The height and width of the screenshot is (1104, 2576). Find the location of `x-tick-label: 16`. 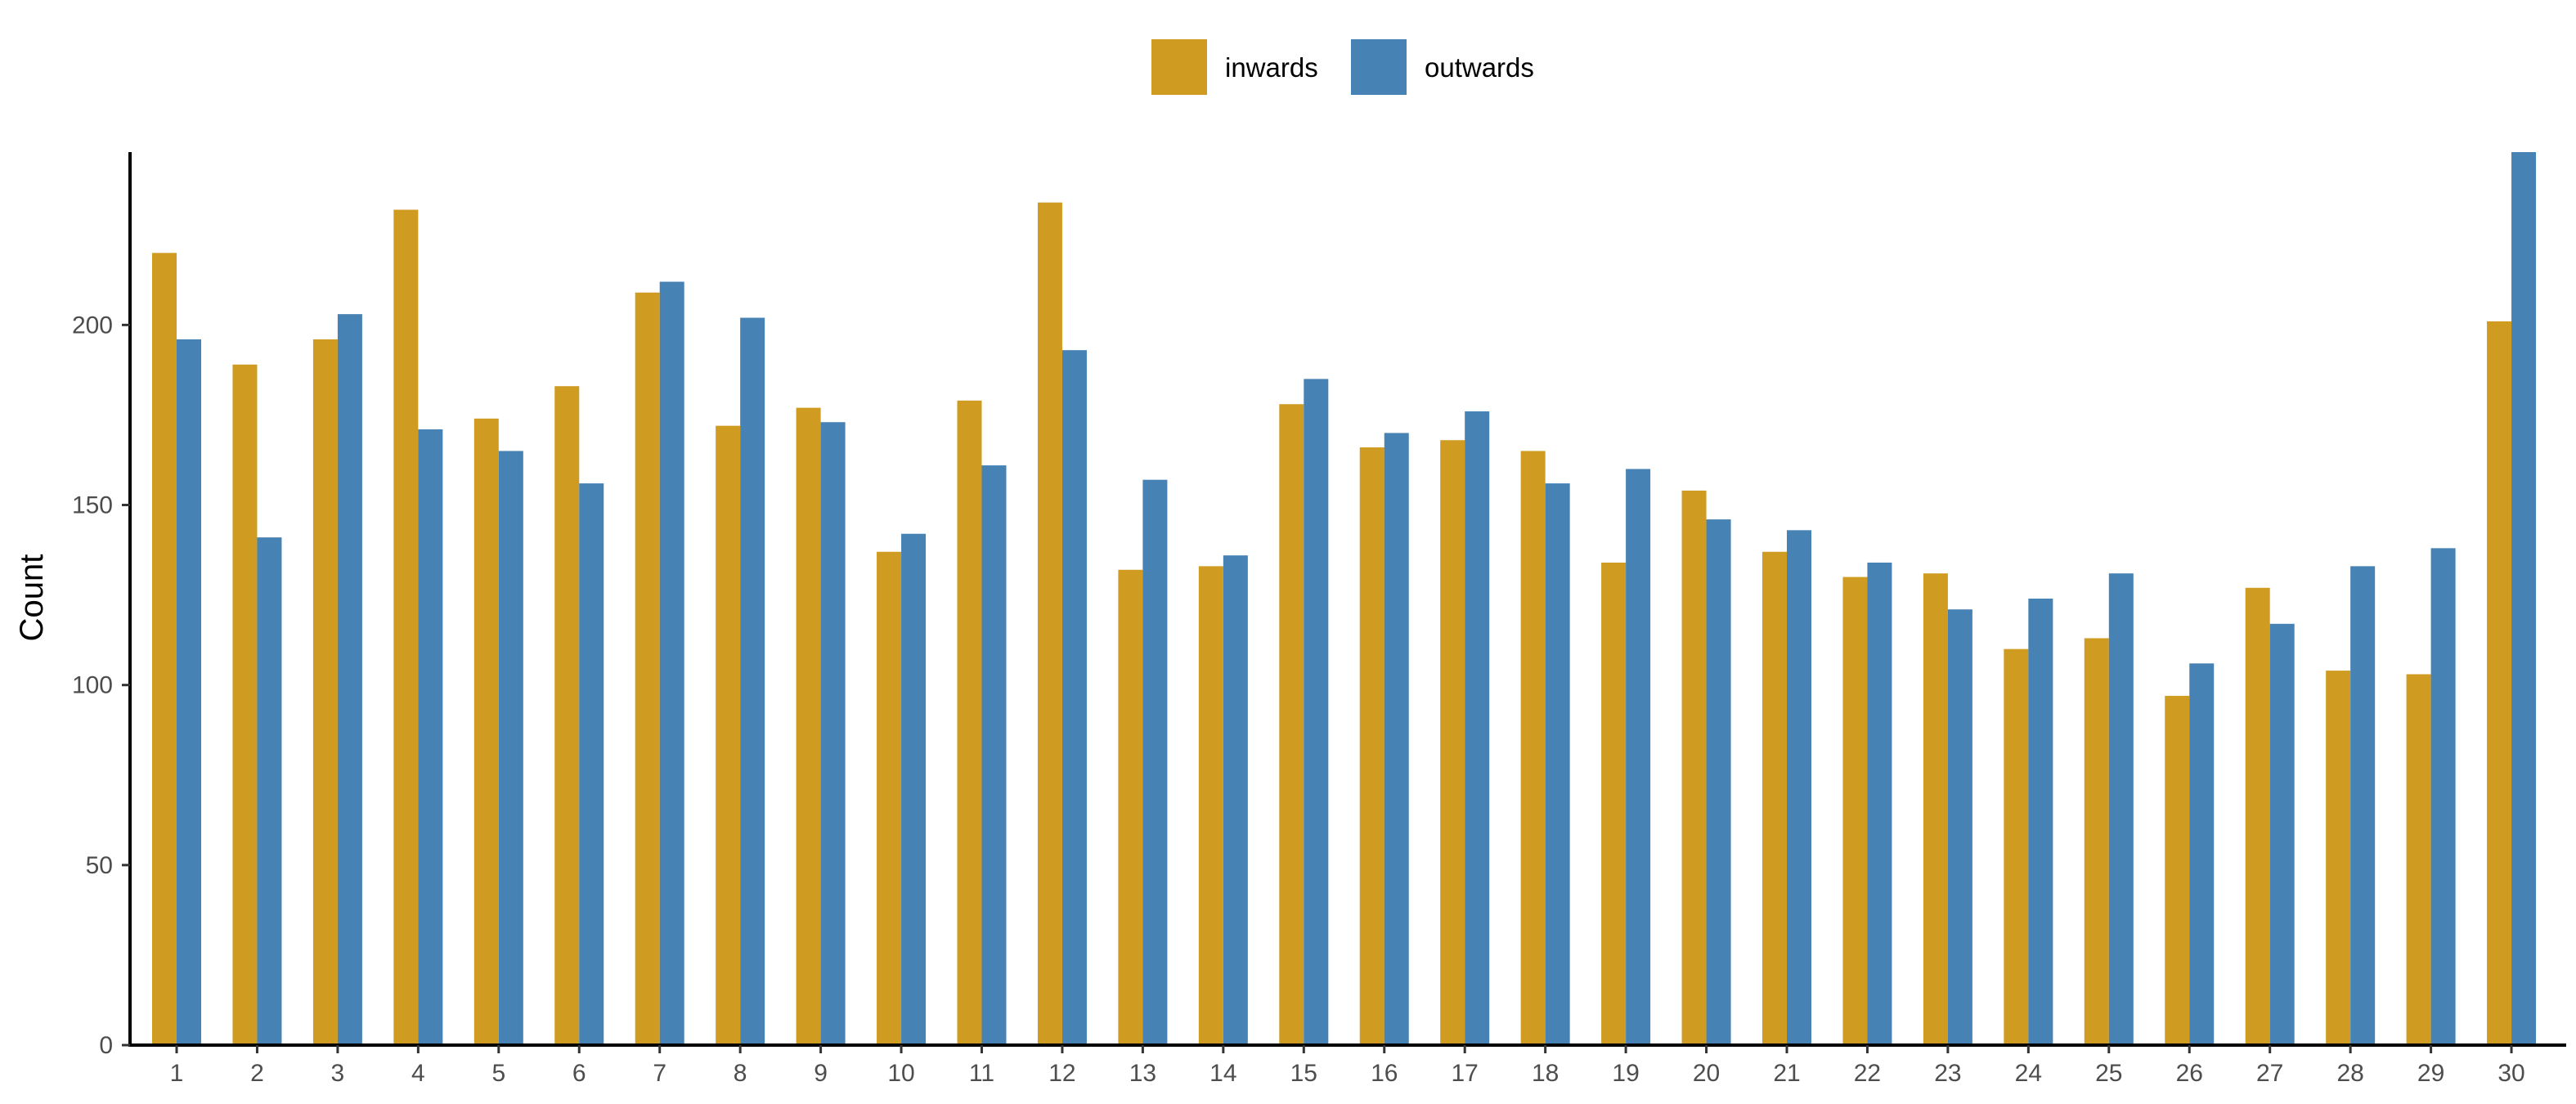

x-tick-label: 16 is located at coordinates (1384, 1073).